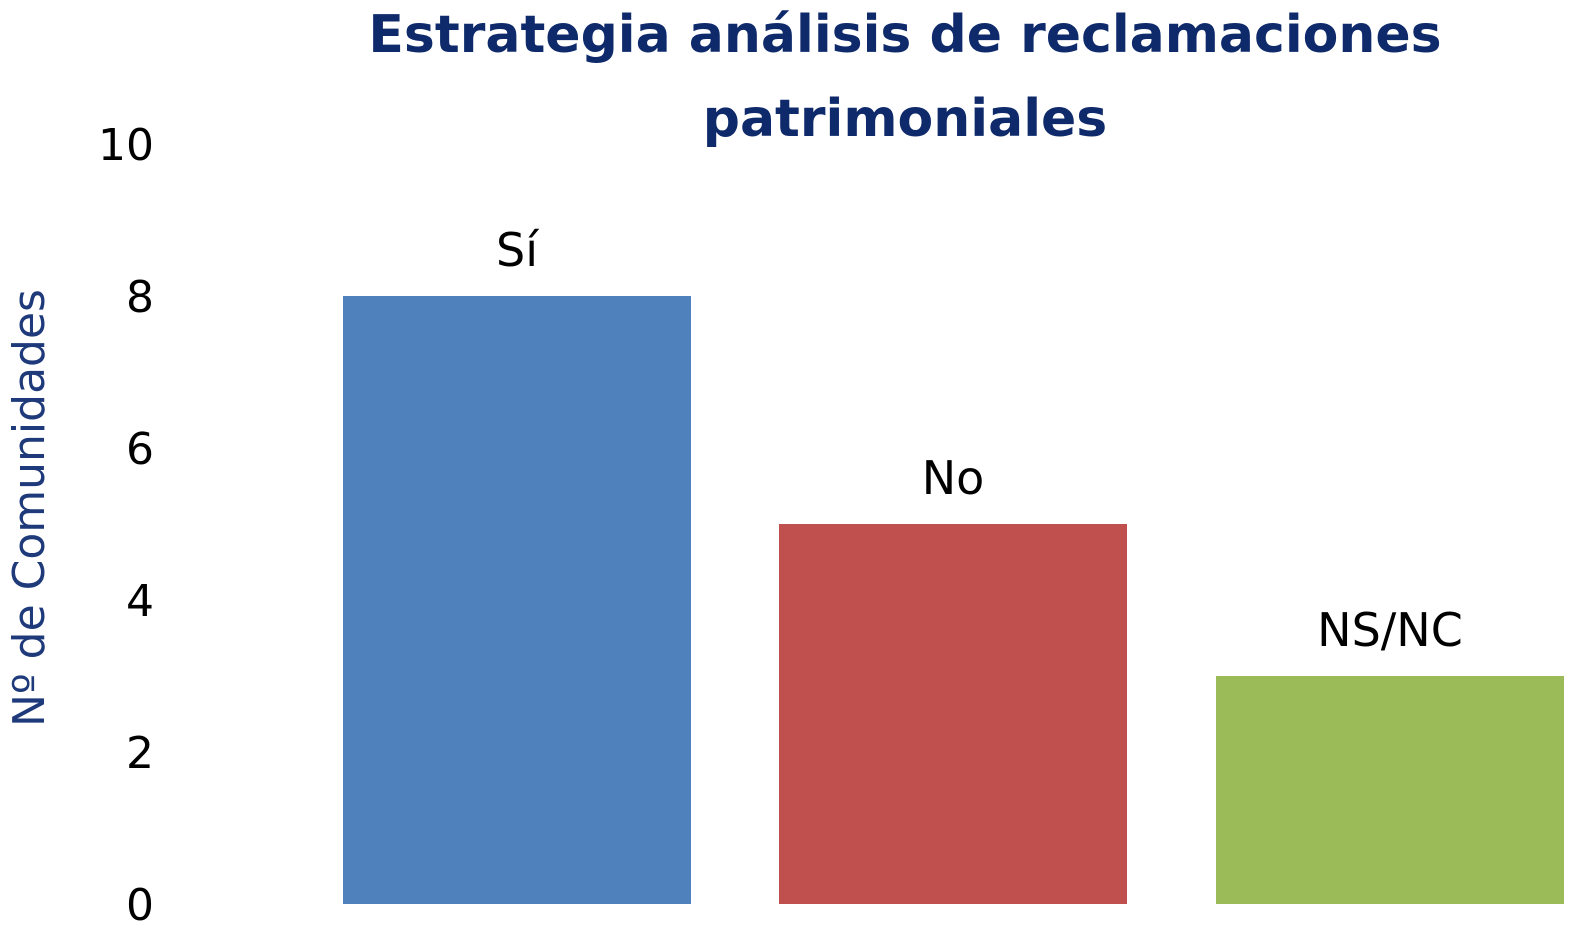 The height and width of the screenshot is (939, 1591). I want to click on y-axis-ticks: 0 2 4 6 8 10, so click(126, 525).